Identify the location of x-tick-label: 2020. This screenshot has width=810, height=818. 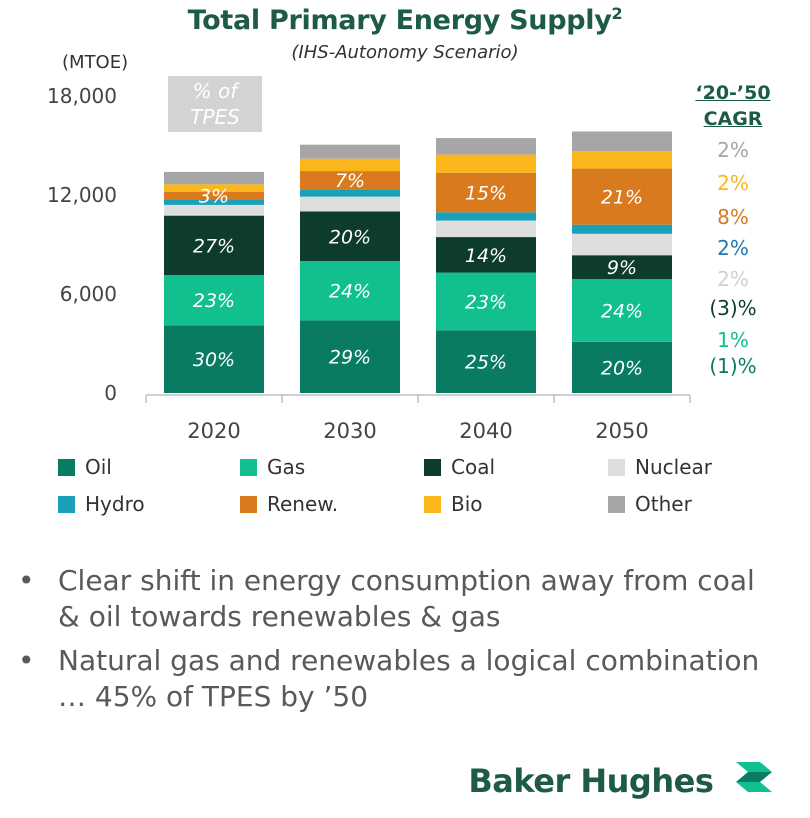
(213, 431).